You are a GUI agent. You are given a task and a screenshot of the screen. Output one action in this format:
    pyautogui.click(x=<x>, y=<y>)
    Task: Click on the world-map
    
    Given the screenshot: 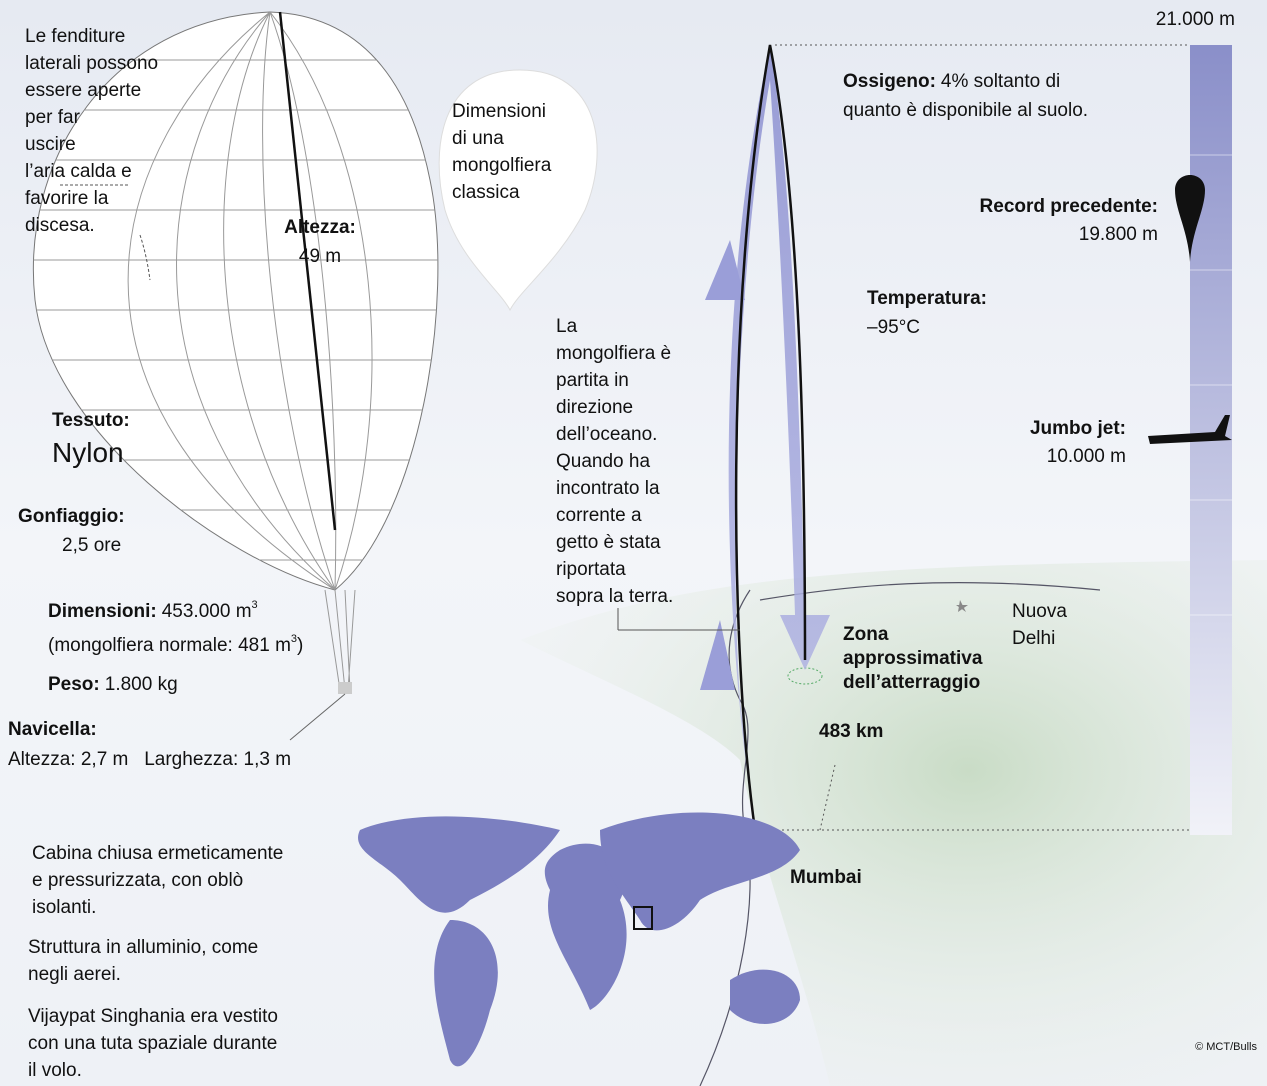 What is the action you would take?
    pyautogui.click(x=579, y=939)
    